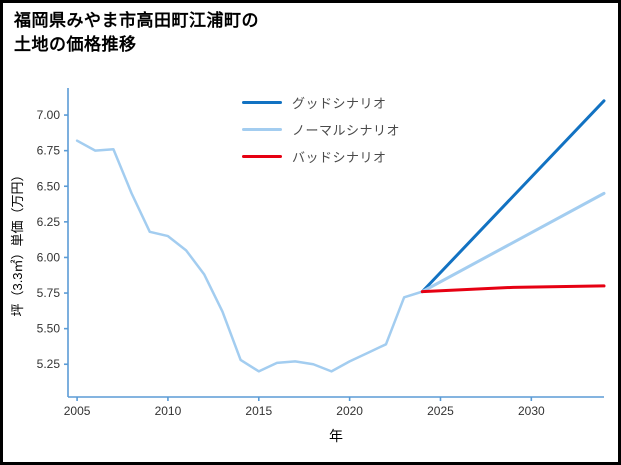 The image size is (621, 465). Describe the element at coordinates (75, 44) in the screenshot. I see `page-title-line-2: 土地の価格推移` at that location.